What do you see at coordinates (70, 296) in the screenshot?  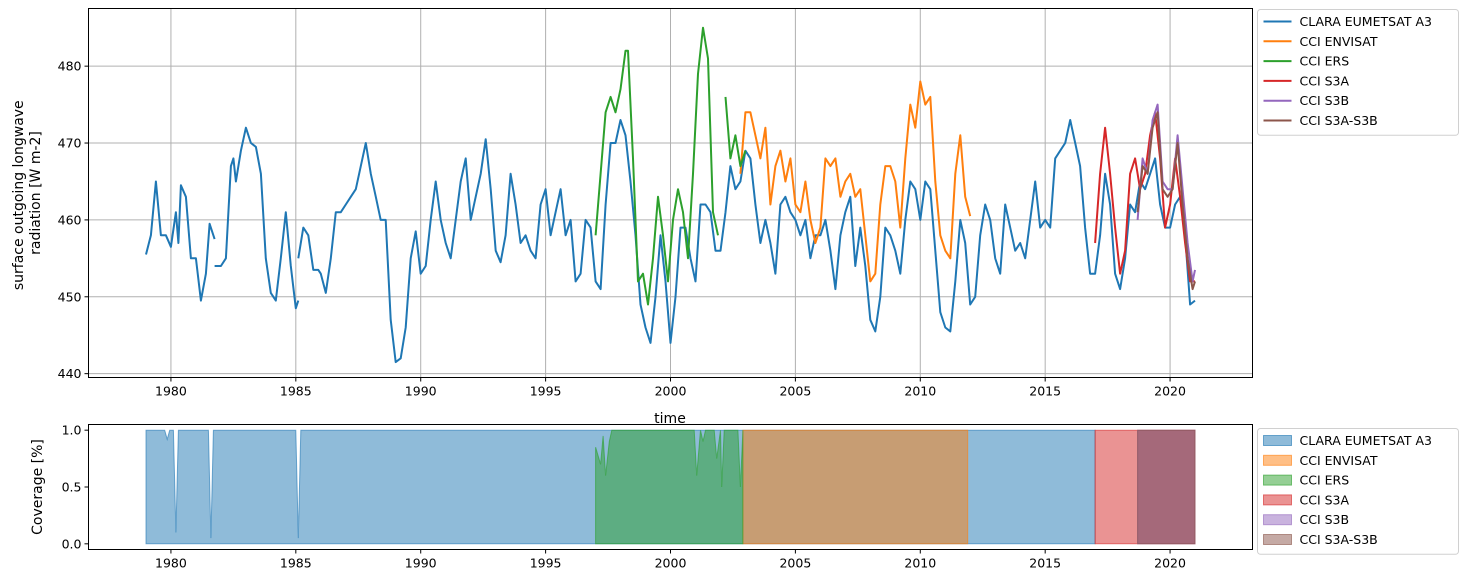 I see `top-ytick-label-450: 450` at bounding box center [70, 296].